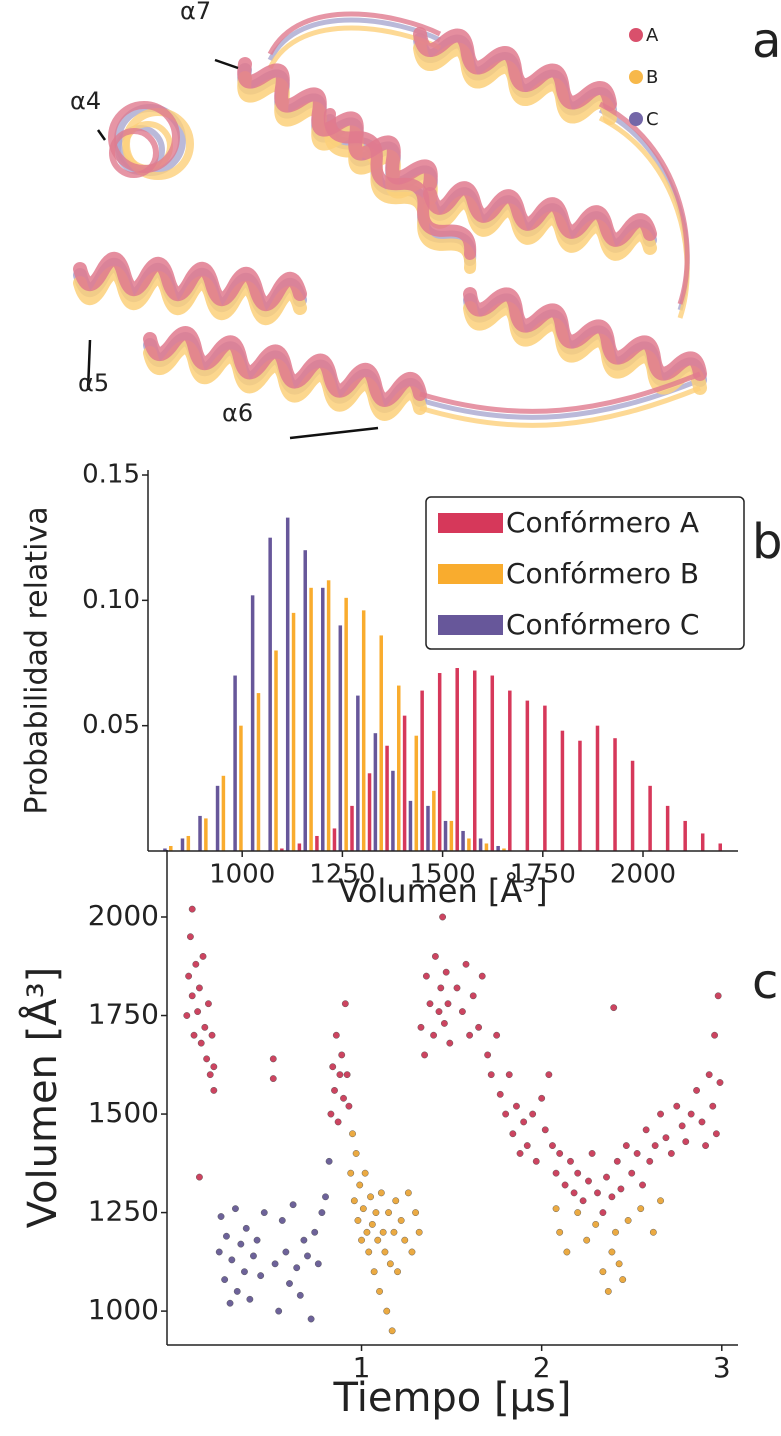  What do you see at coordinates (123, 915) in the screenshot?
I see `y-tick-label: 2000` at bounding box center [123, 915].